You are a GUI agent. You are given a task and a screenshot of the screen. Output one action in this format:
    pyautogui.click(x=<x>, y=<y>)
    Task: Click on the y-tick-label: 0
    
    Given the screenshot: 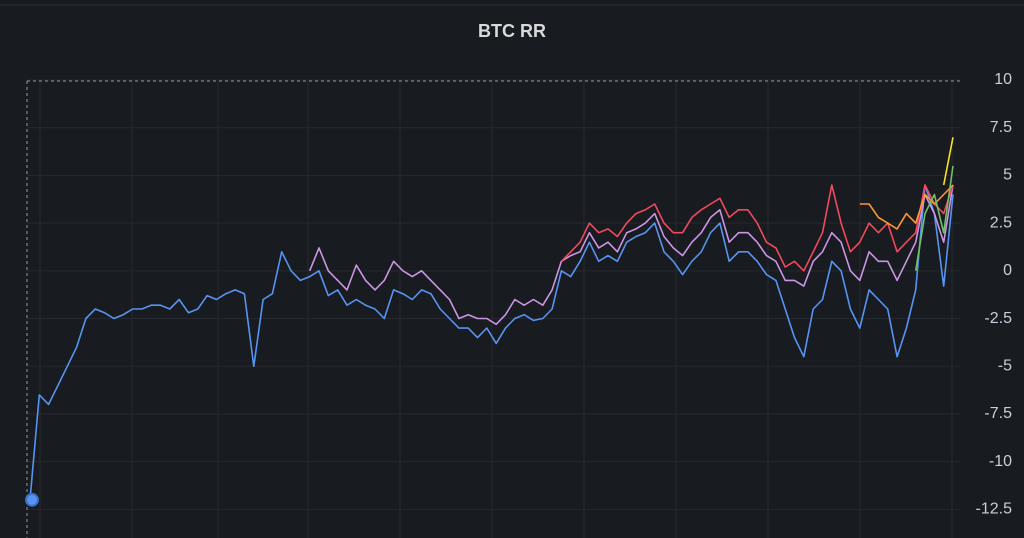 What is the action you would take?
    pyautogui.click(x=1007, y=270)
    